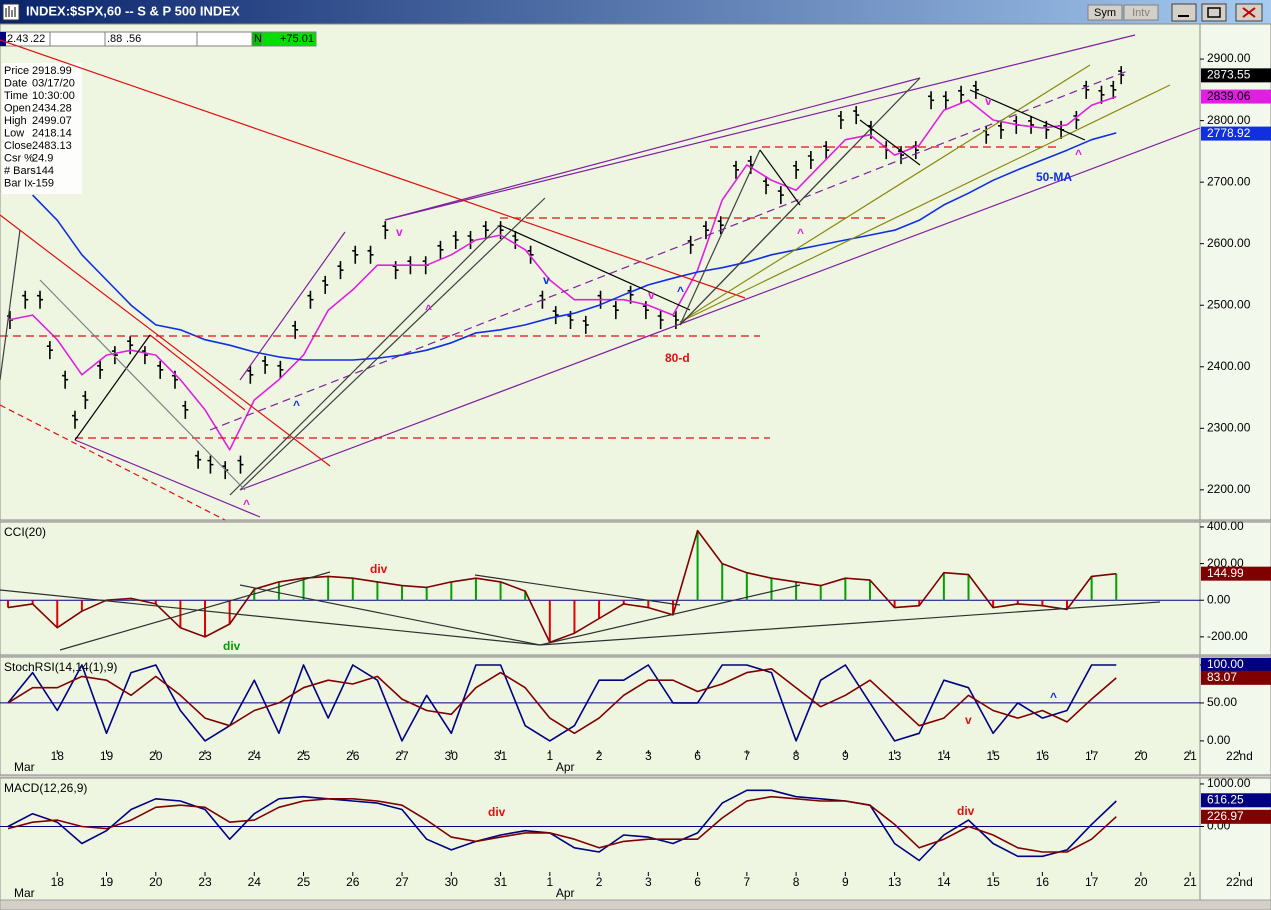  What do you see at coordinates (1222, 702) in the screenshot?
I see `y-tick-label: 50.00` at bounding box center [1222, 702].